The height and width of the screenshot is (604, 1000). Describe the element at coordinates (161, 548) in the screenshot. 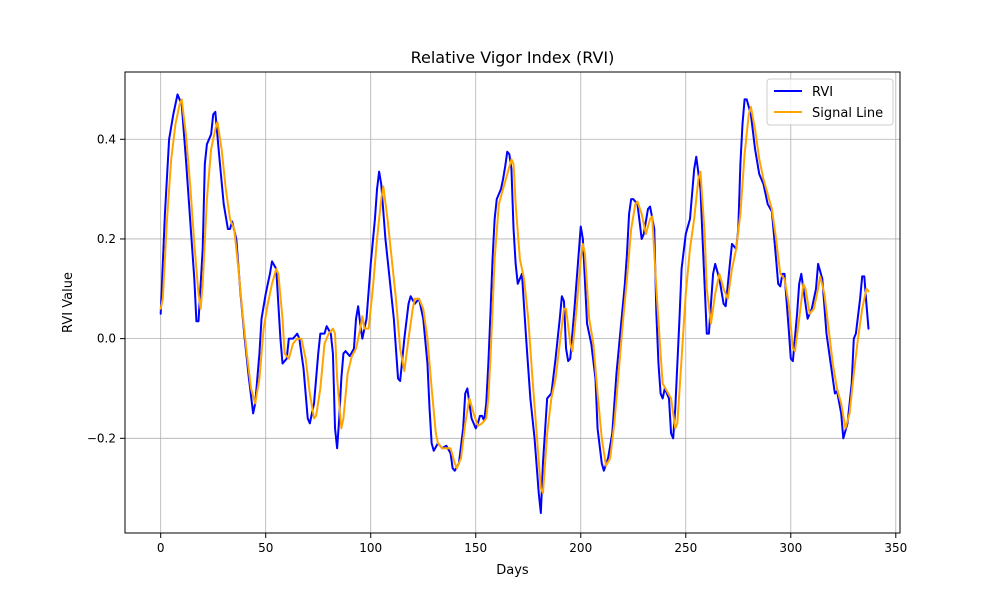

I see `x-tick-label: 0` at that location.